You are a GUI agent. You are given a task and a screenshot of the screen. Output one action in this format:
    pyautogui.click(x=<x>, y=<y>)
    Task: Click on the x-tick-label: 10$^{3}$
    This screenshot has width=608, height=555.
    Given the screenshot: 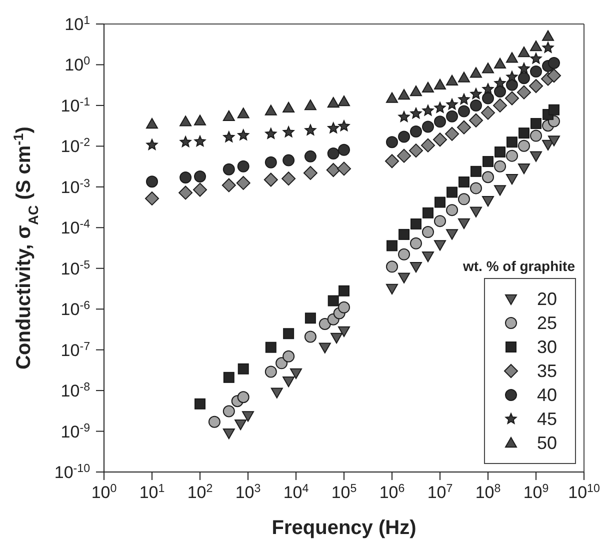 What is the action you would take?
    pyautogui.click(x=248, y=492)
    